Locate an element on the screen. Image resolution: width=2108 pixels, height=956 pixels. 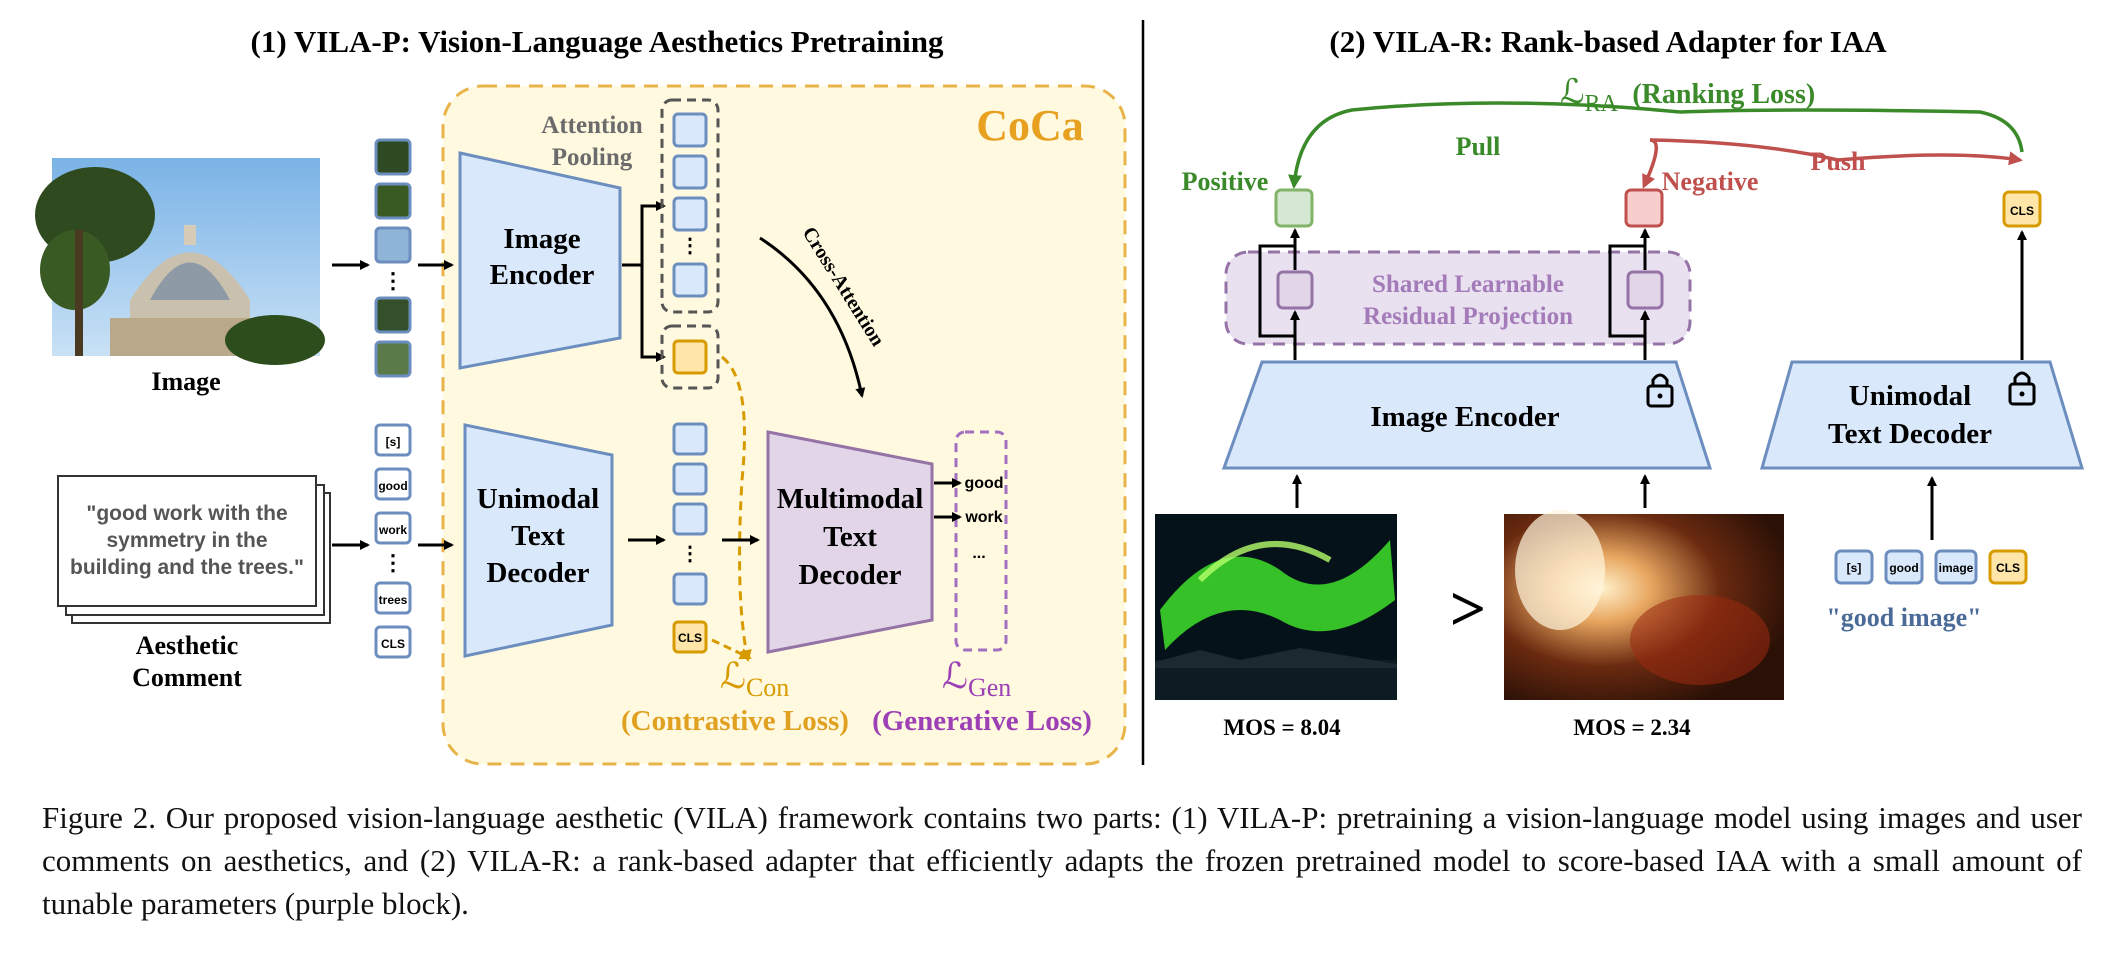
multimodal-decoder-line-1: Multimodal is located at coordinates (850, 499).